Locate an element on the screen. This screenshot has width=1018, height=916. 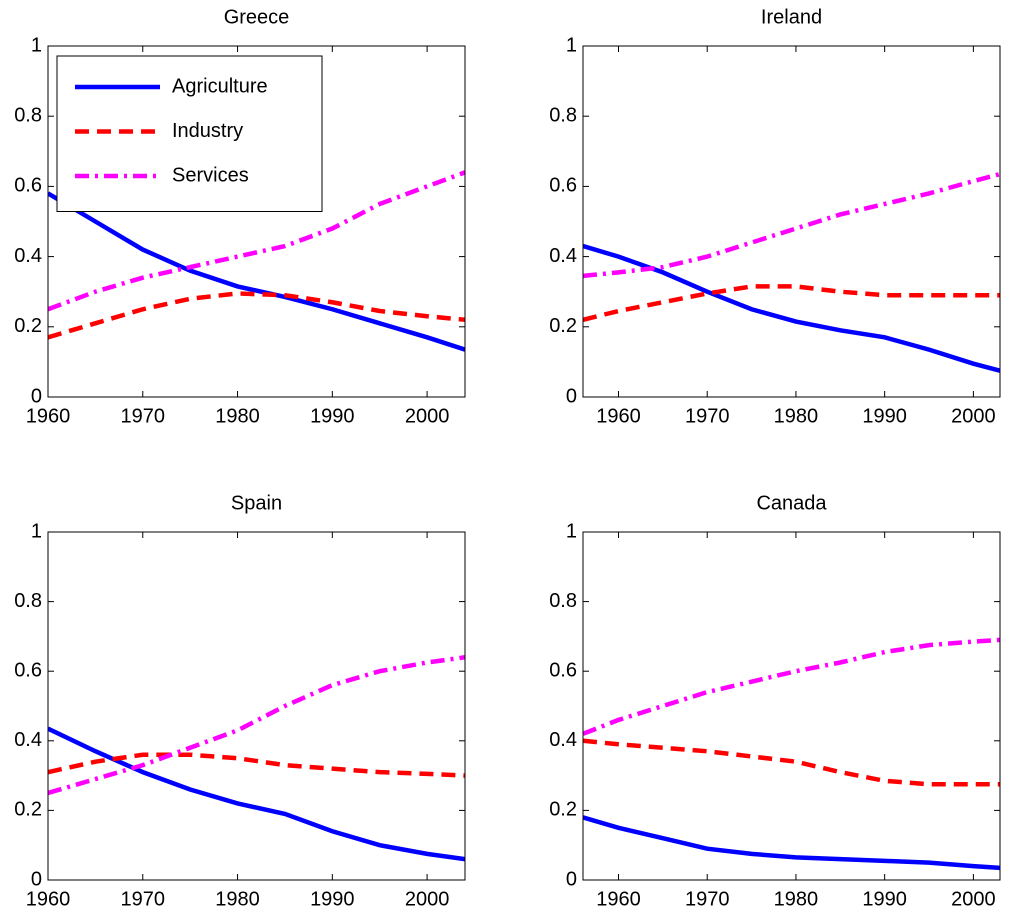
panel-title: Canada is located at coordinates (791, 503).